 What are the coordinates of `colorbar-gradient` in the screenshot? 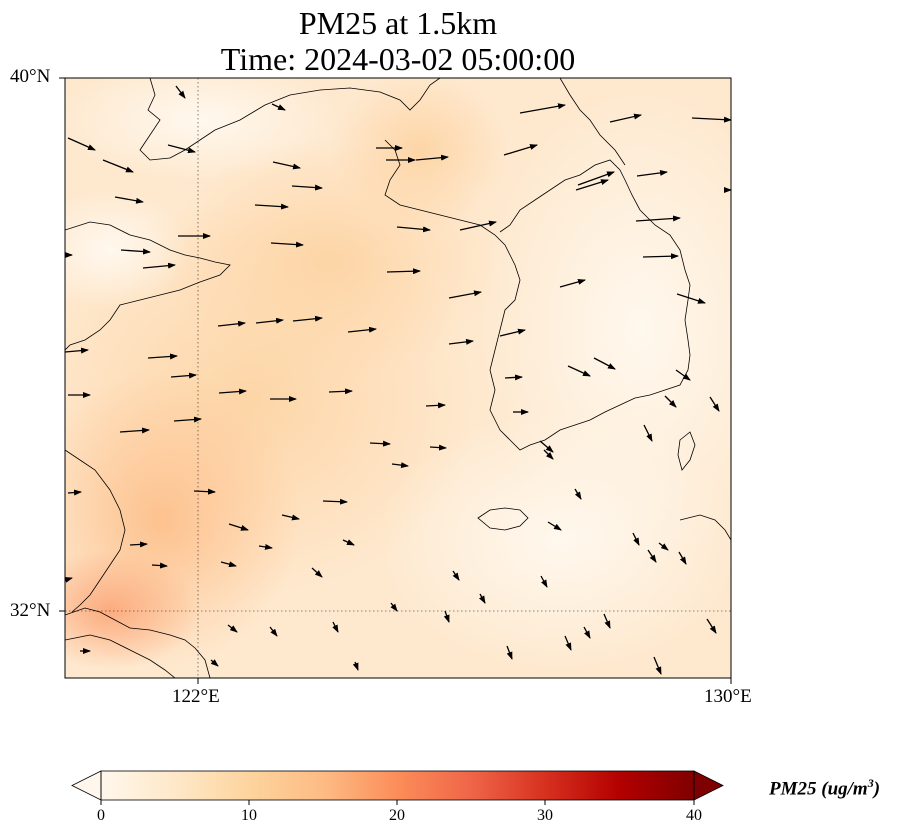 It's located at (397, 785).